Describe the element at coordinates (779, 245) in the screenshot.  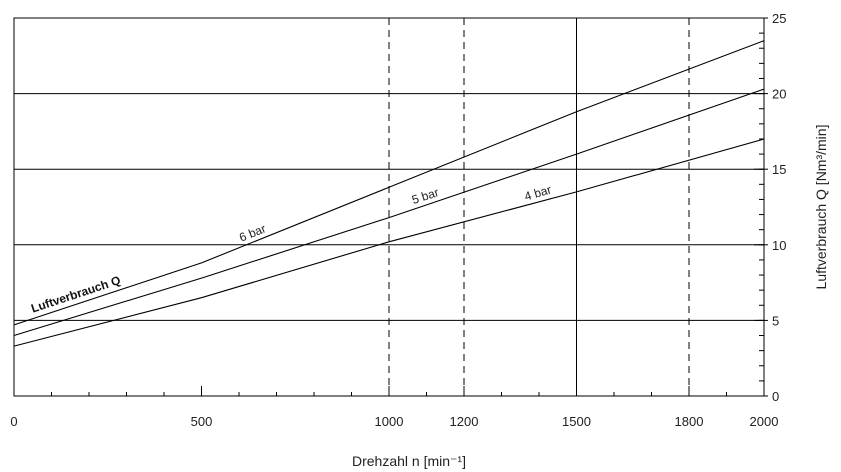
I see `y-tick-label-10: 10` at that location.